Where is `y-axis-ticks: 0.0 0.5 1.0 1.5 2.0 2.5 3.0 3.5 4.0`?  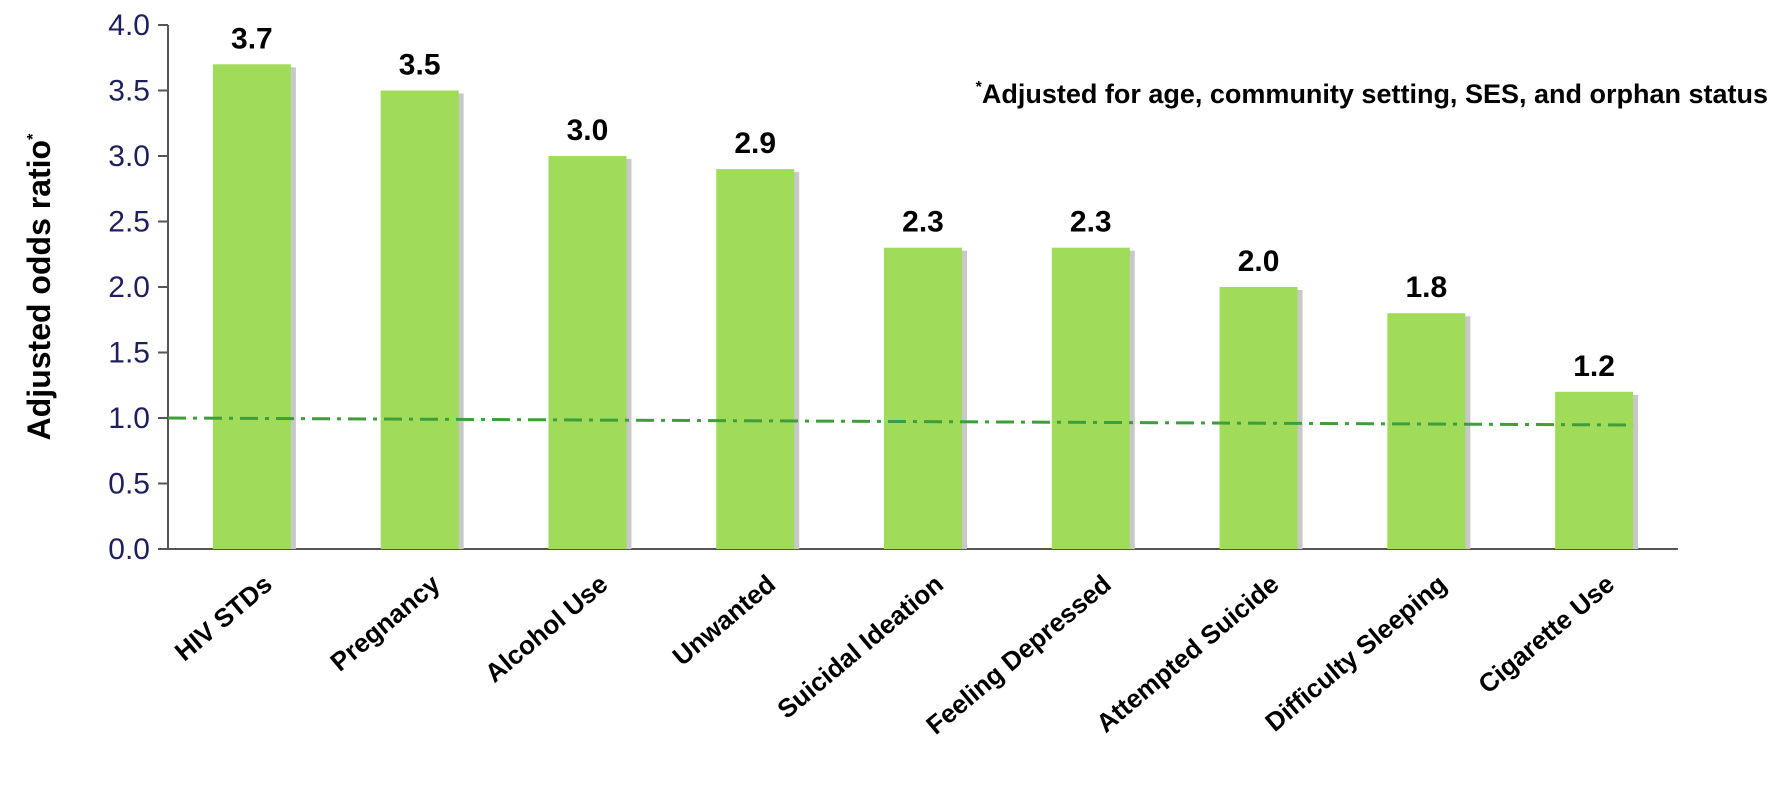 y-axis-ticks: 0.0 0.5 1.0 1.5 2.0 2.5 3.0 3.5 4.0 is located at coordinates (138, 287).